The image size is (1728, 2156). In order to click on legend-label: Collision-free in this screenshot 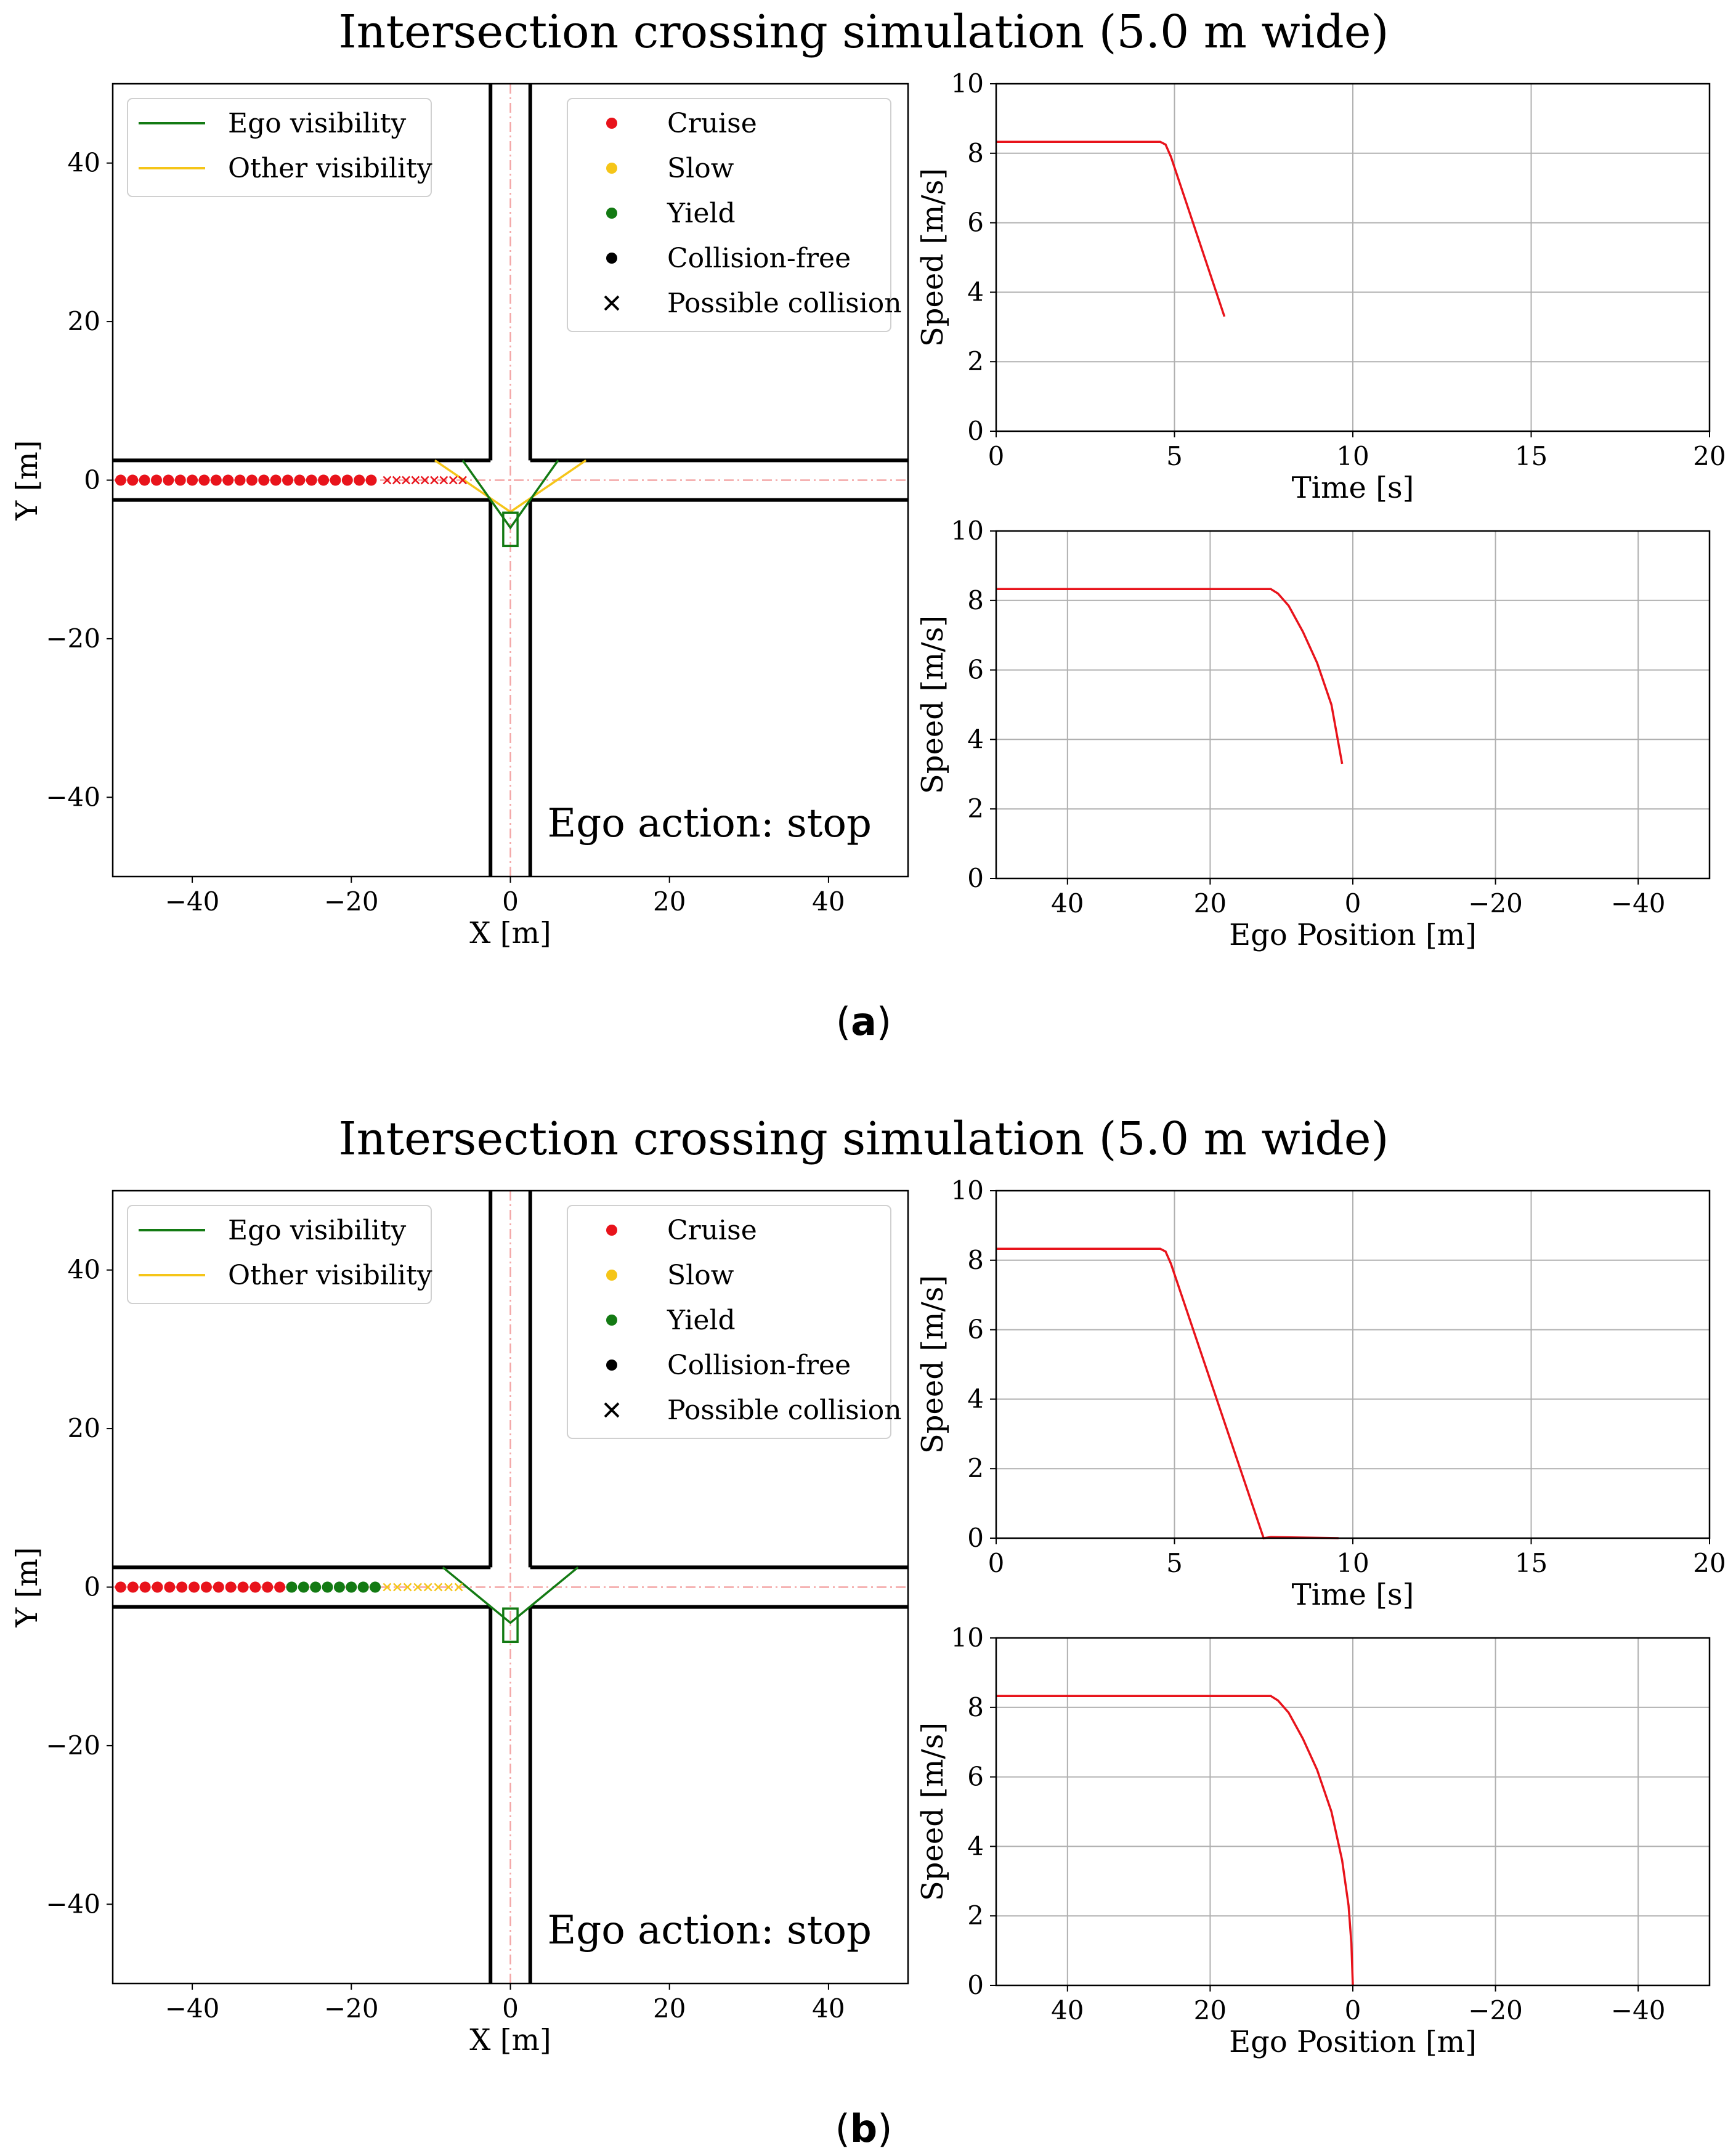, I will do `click(759, 258)`.